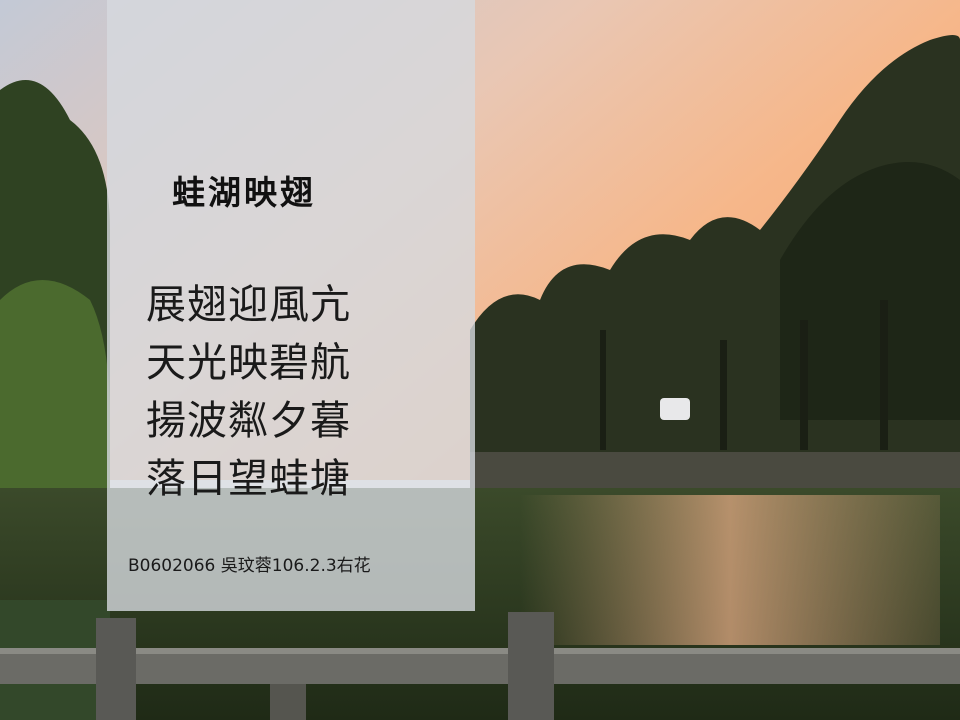  I want to click on parked-car, so click(675, 409).